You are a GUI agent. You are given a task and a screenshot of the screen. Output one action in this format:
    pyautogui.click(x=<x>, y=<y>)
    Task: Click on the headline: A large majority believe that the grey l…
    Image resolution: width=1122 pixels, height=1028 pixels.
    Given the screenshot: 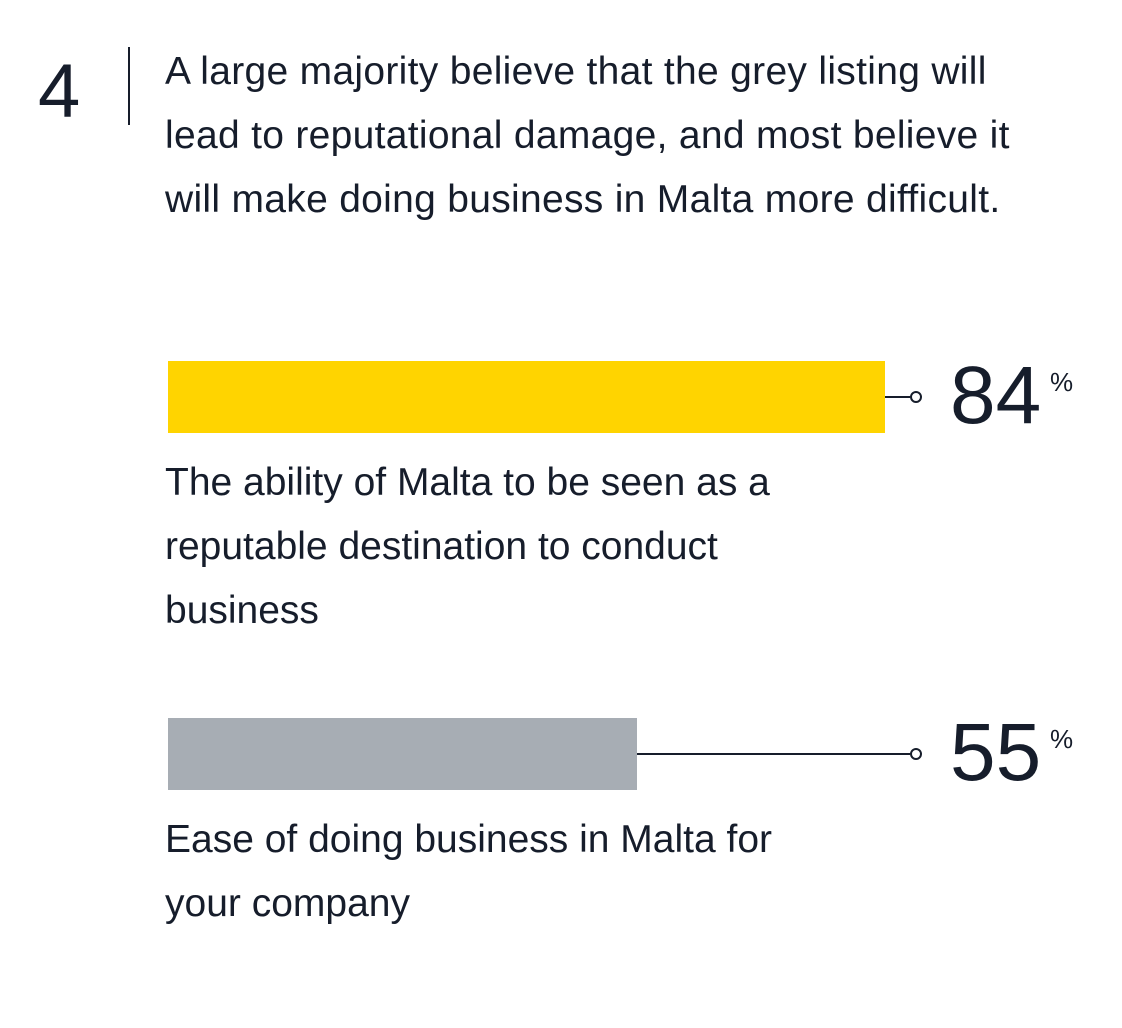 What is the action you would take?
    pyautogui.click(x=587, y=135)
    